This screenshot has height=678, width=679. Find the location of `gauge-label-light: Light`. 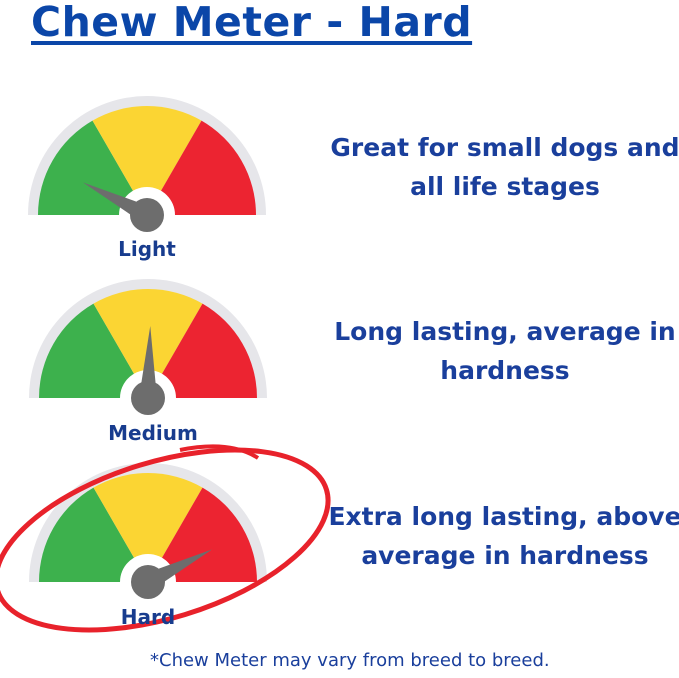

gauge-label-light: Light is located at coordinates (147, 249).